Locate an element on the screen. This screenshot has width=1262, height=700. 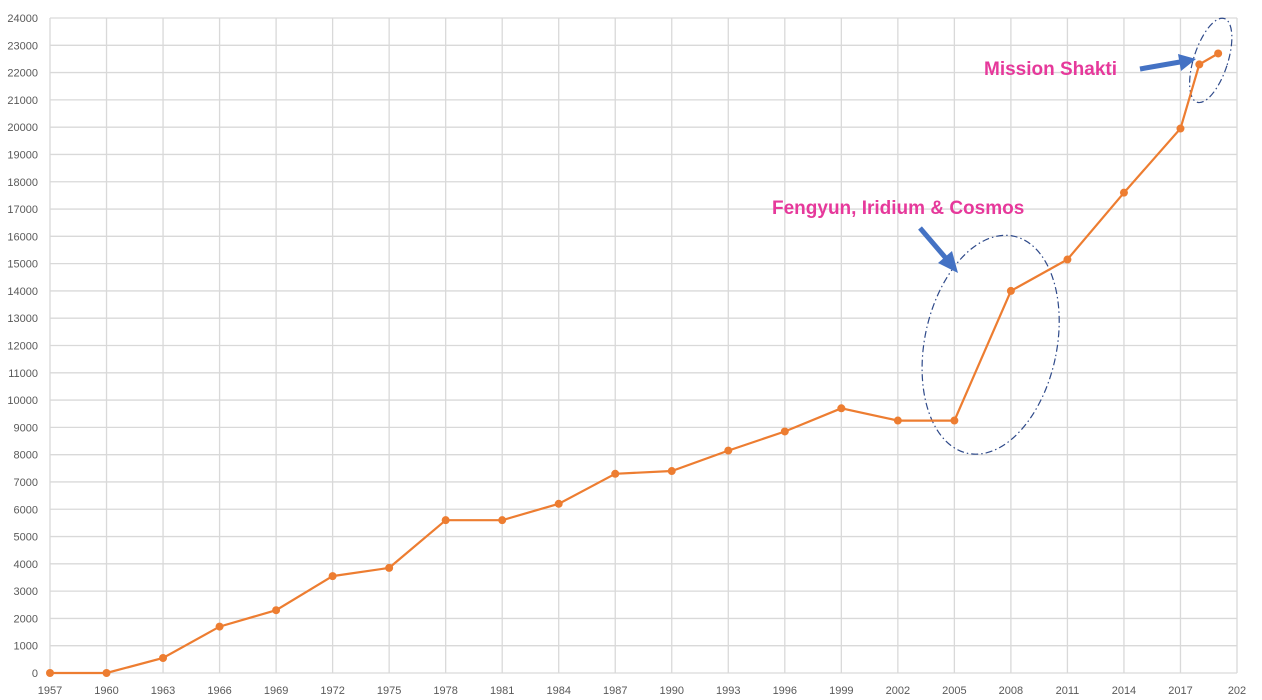
y-tick-label: 18000 is located at coordinates (22, 183).